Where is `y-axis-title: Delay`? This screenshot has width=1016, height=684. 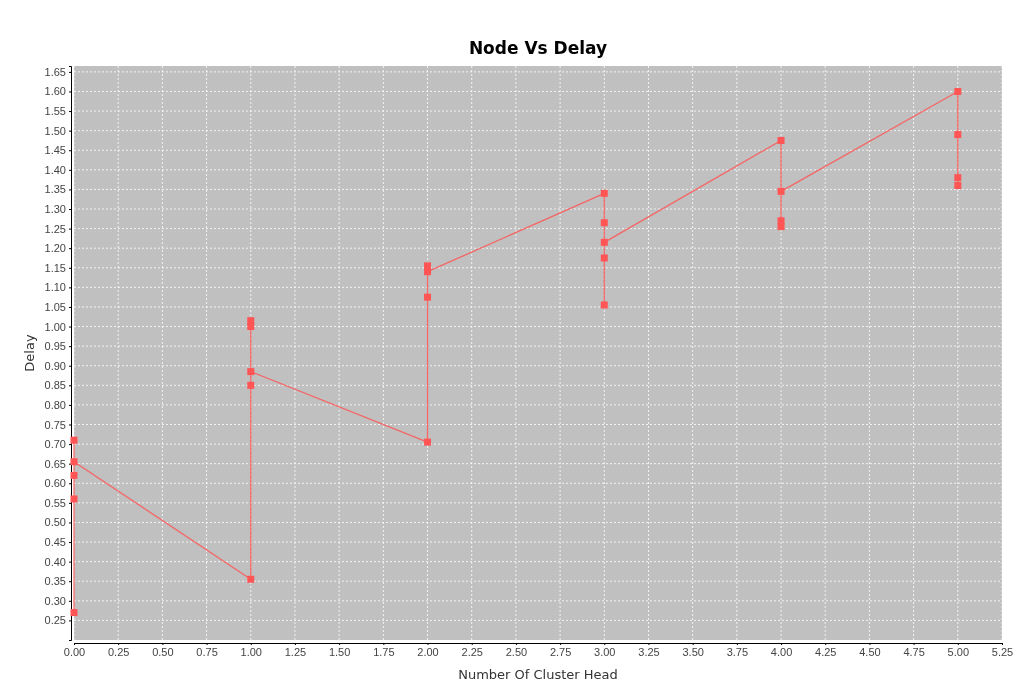
y-axis-title: Delay is located at coordinates (29, 353).